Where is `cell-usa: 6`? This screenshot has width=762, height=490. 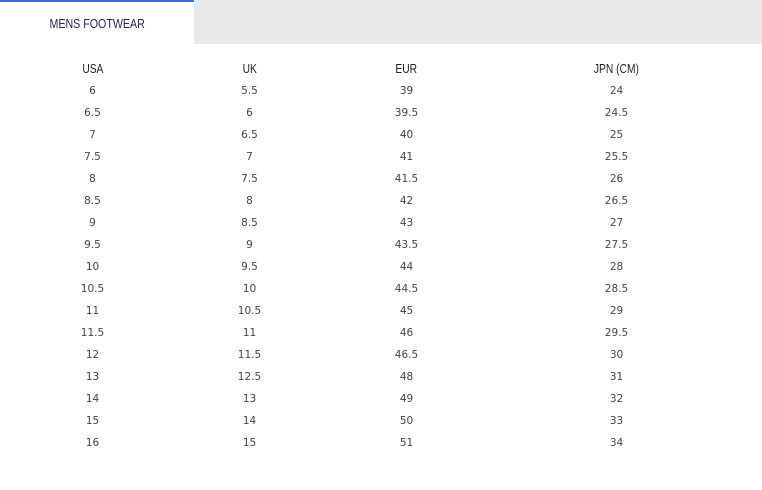 cell-usa: 6 is located at coordinates (92, 91).